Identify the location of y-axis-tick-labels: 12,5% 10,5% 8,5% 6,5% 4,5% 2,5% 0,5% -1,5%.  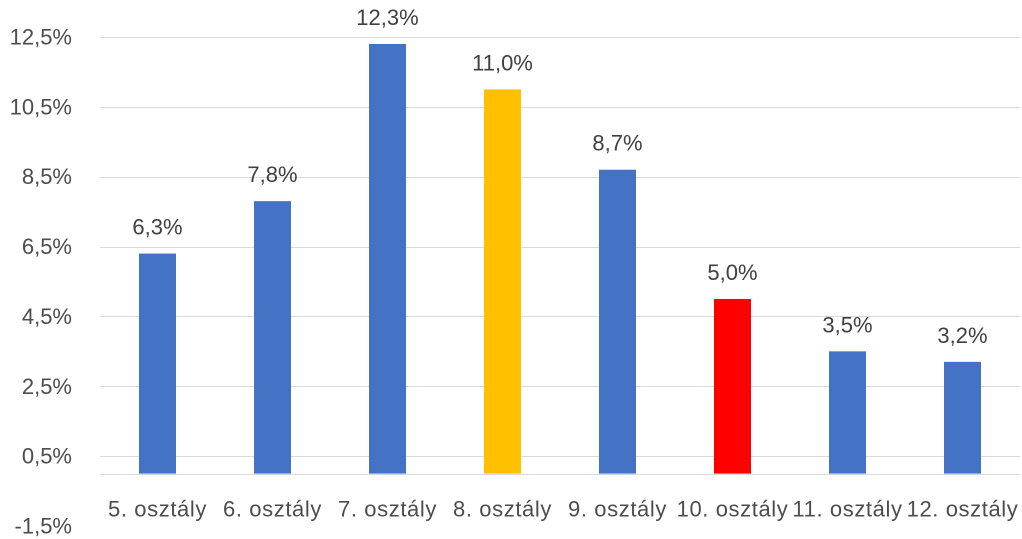
(41, 281).